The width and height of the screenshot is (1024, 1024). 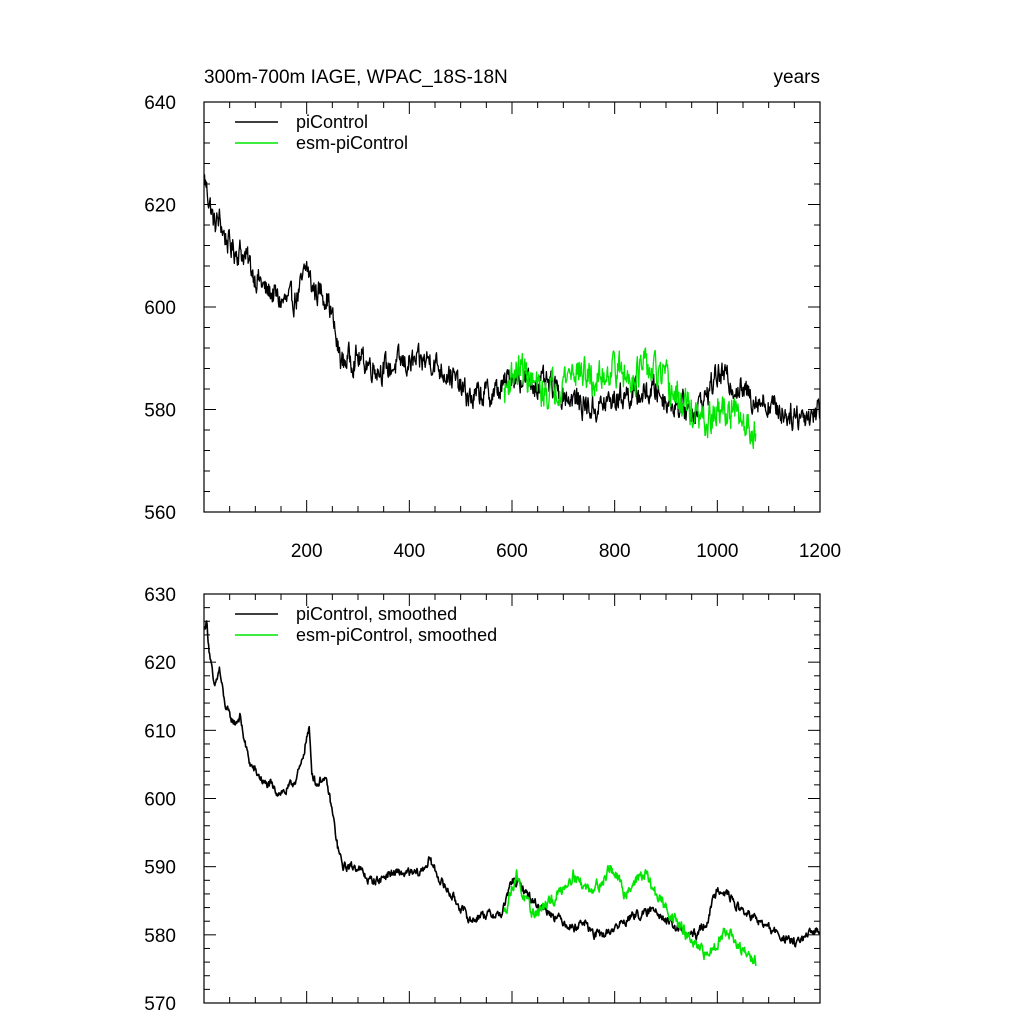 What do you see at coordinates (376, 614) in the screenshot?
I see `legend-label: piControl, smoothed` at bounding box center [376, 614].